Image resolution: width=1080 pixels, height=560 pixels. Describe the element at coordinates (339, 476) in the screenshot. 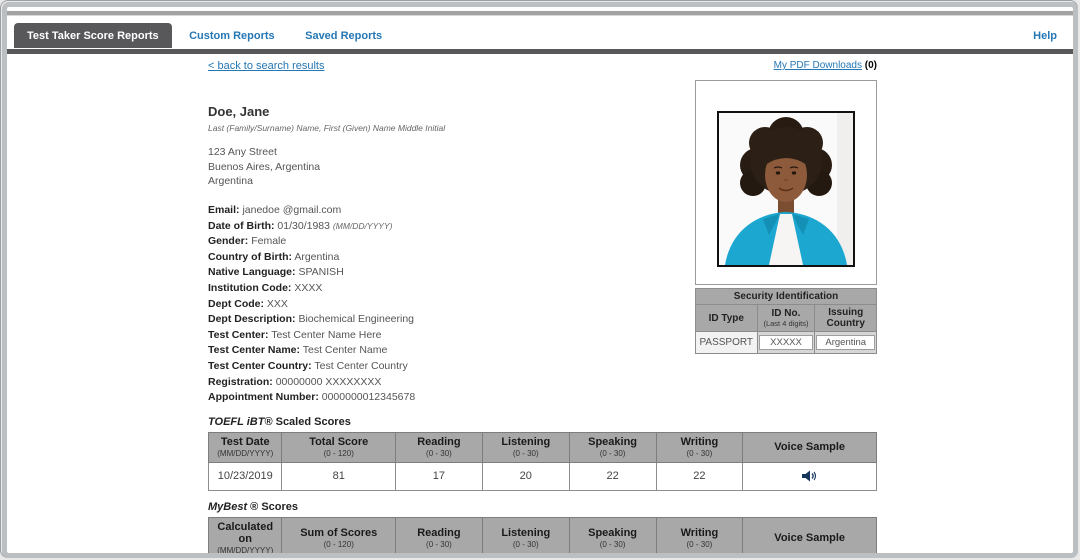

I see `total-score-value: 81` at that location.